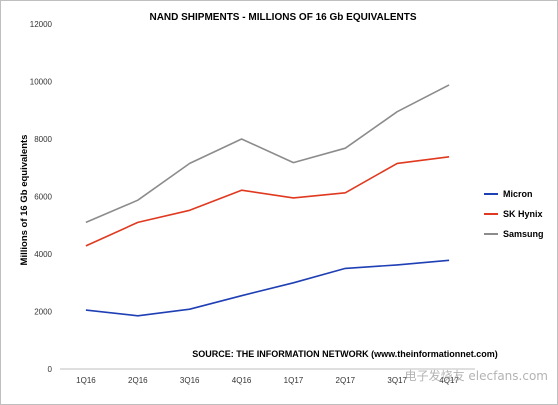 This screenshot has height=405, width=558. I want to click on watermark-logo: 电子发烧友 elecfans.com, so click(476, 375).